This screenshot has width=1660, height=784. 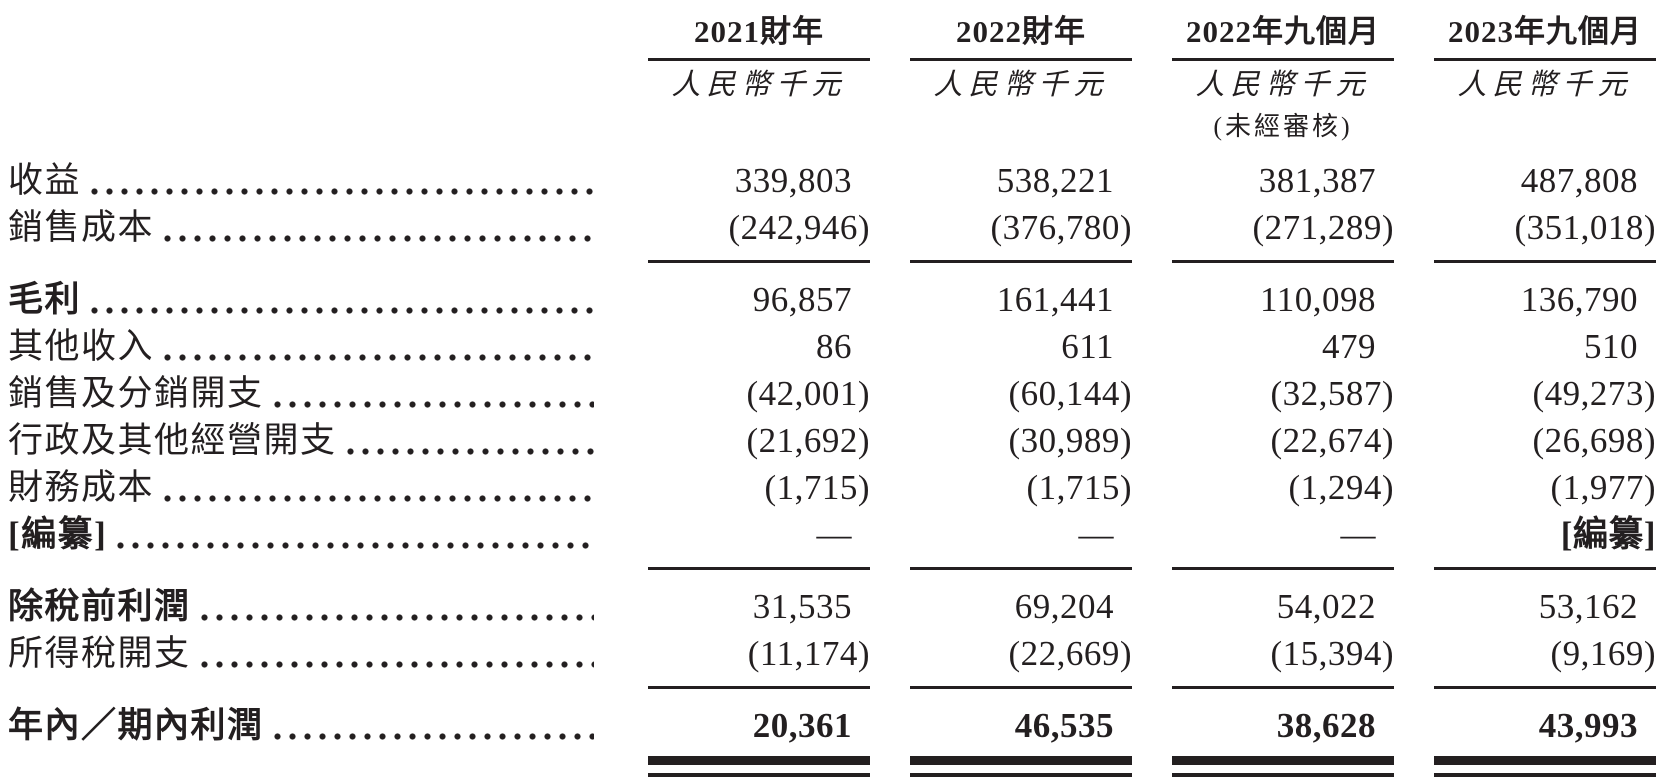 What do you see at coordinates (1087, 346) in the screenshot?
I see `value: 611` at bounding box center [1087, 346].